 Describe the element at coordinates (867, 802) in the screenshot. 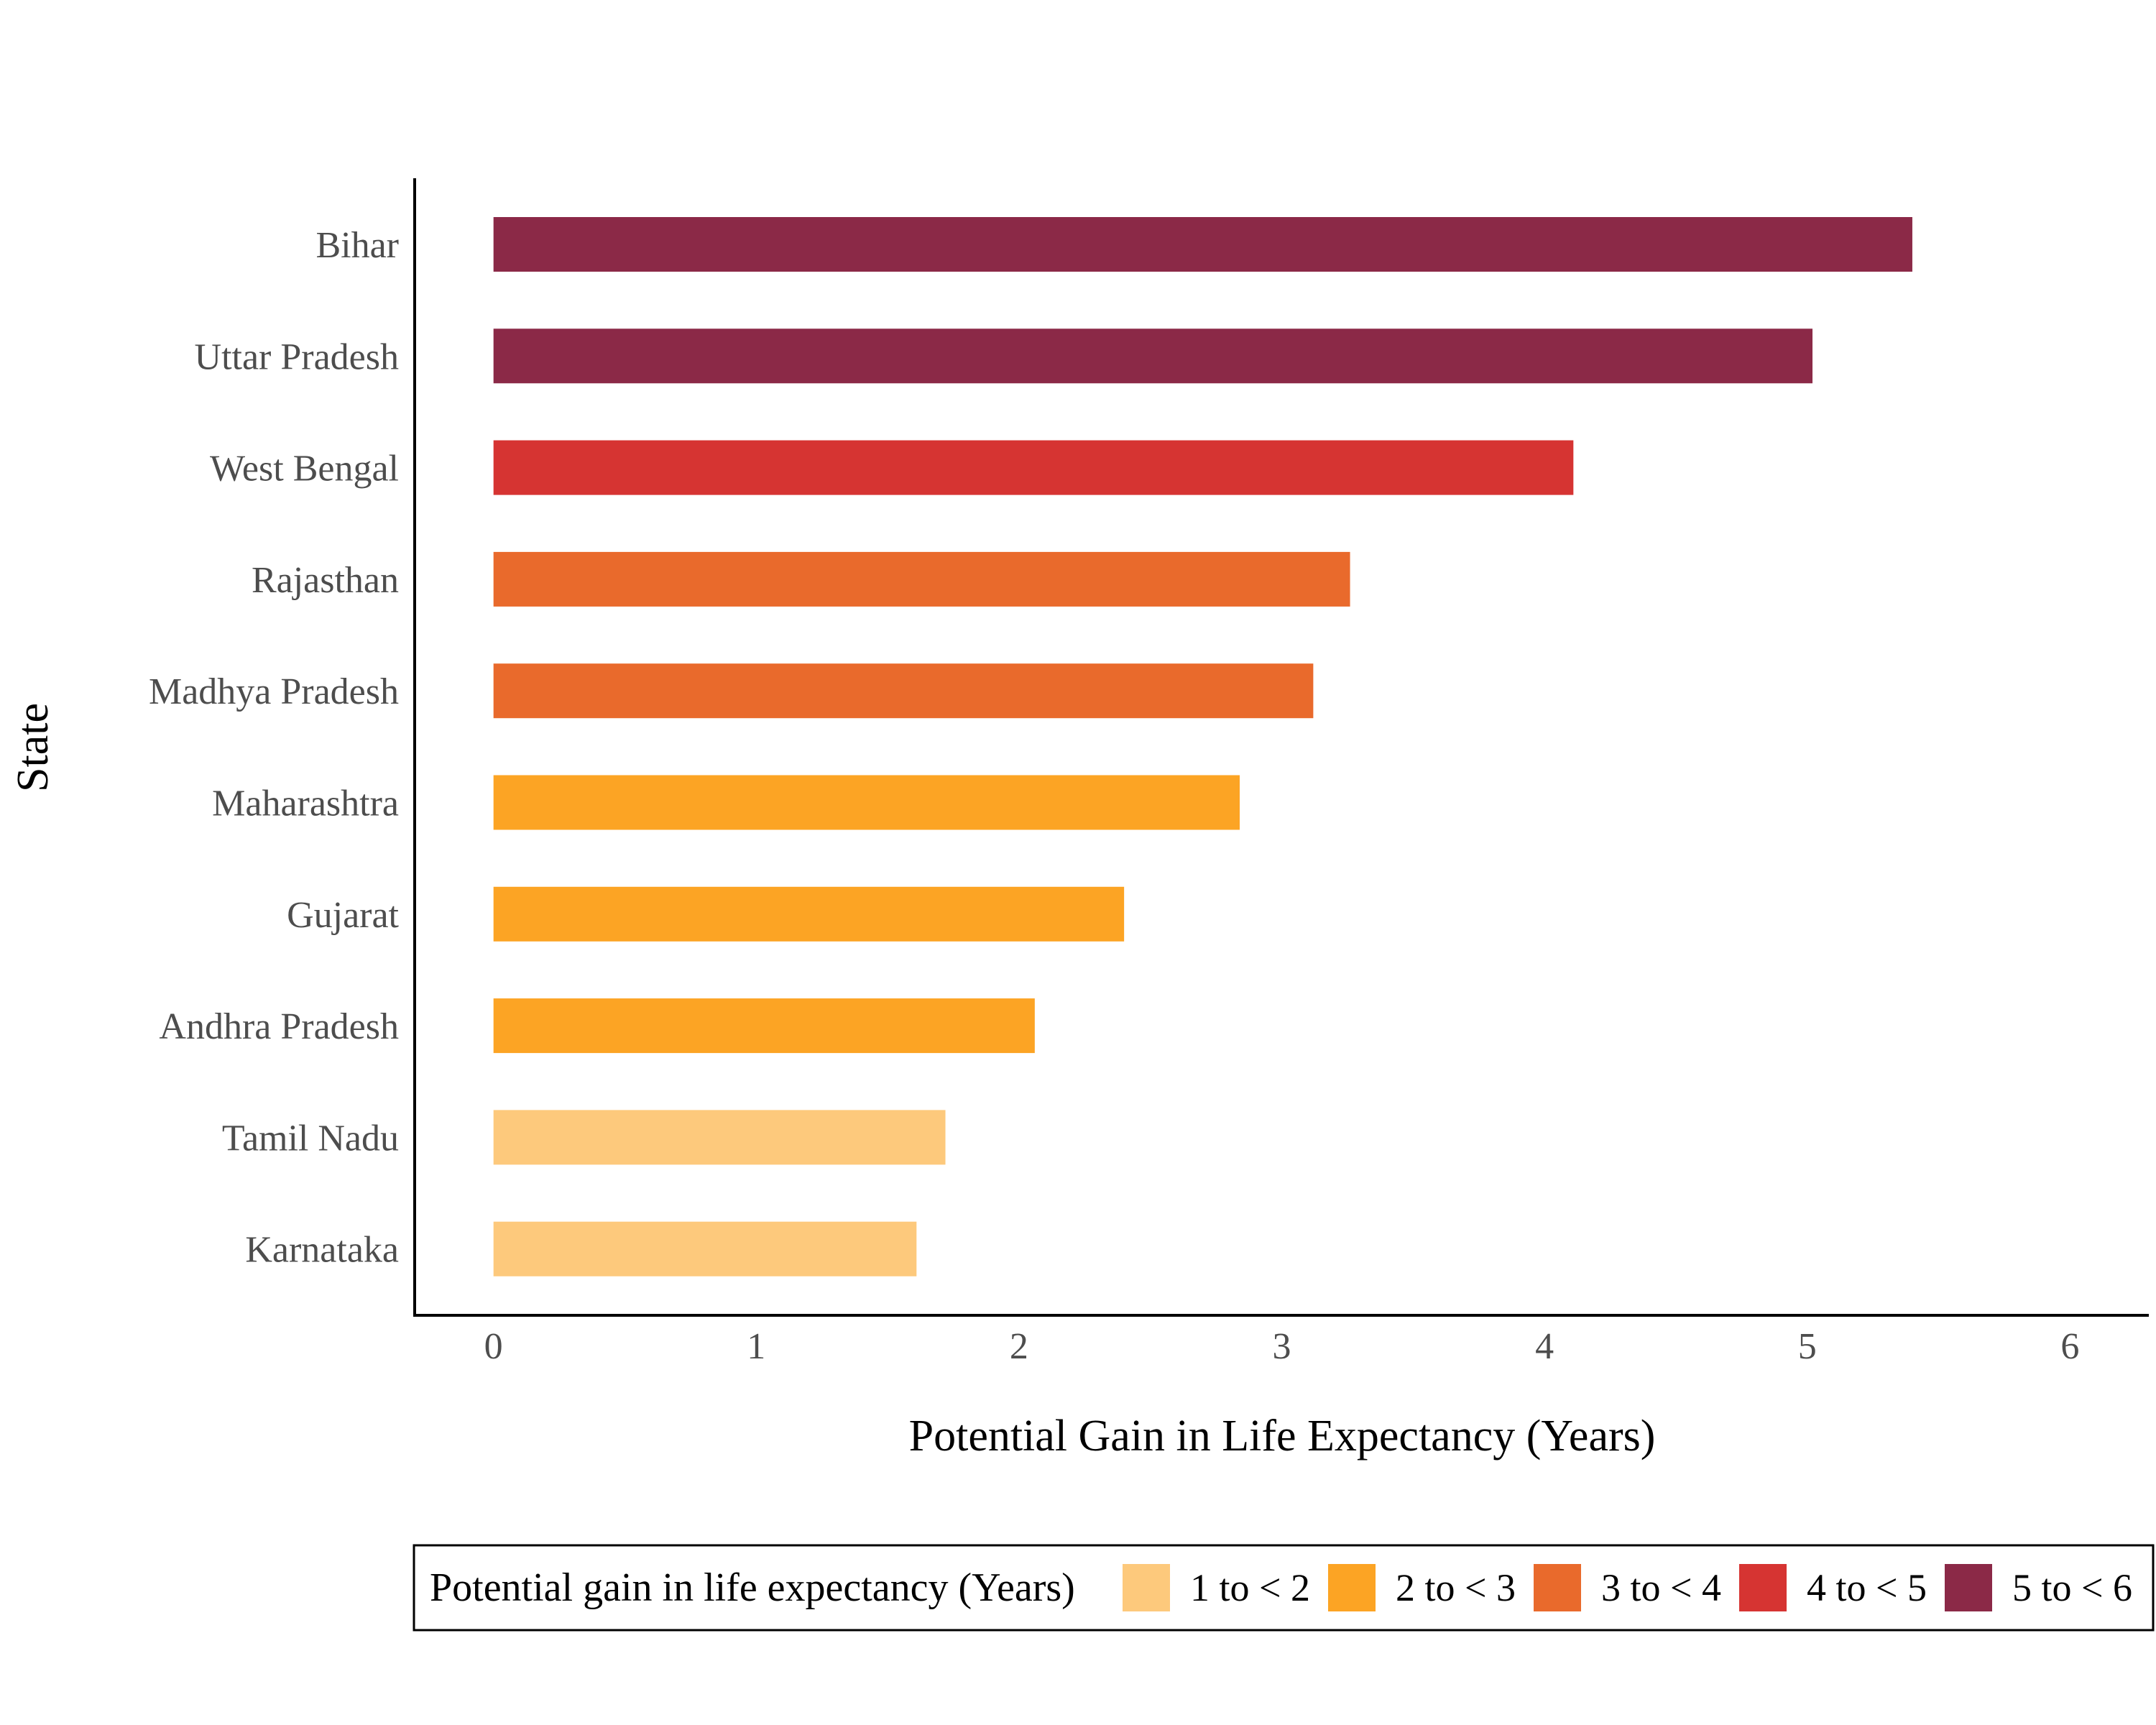

I see `bar-maharashtra` at that location.